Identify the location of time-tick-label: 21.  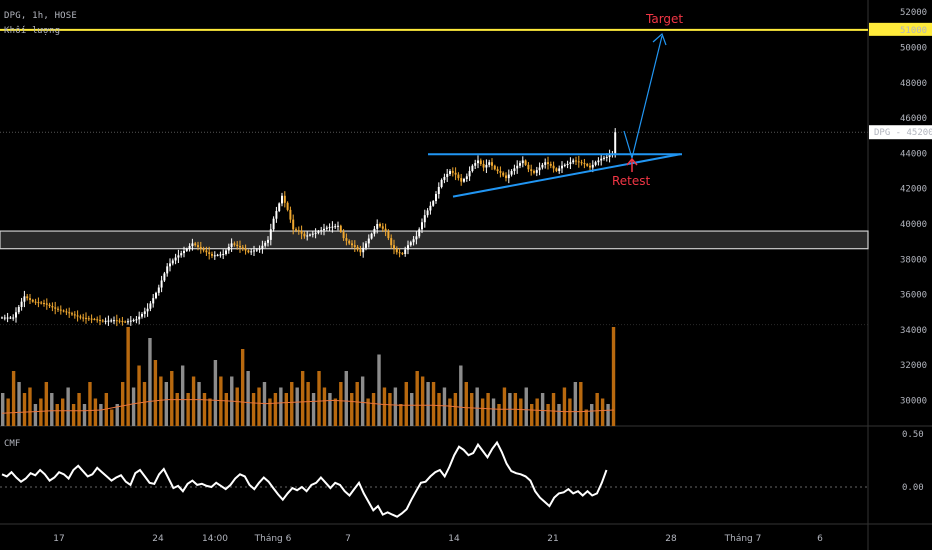
(552, 539).